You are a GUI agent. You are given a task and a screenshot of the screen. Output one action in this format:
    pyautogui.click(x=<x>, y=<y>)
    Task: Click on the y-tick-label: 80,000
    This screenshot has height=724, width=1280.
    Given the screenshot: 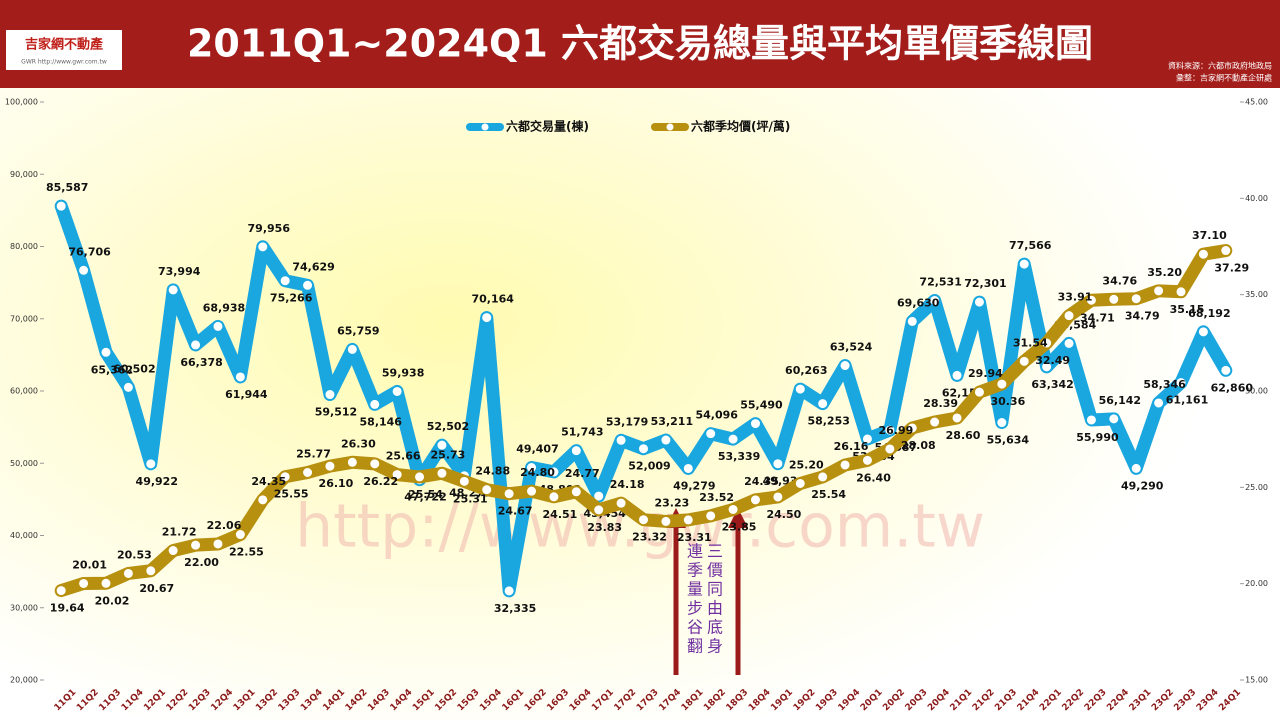 What is the action you would take?
    pyautogui.click(x=24, y=246)
    